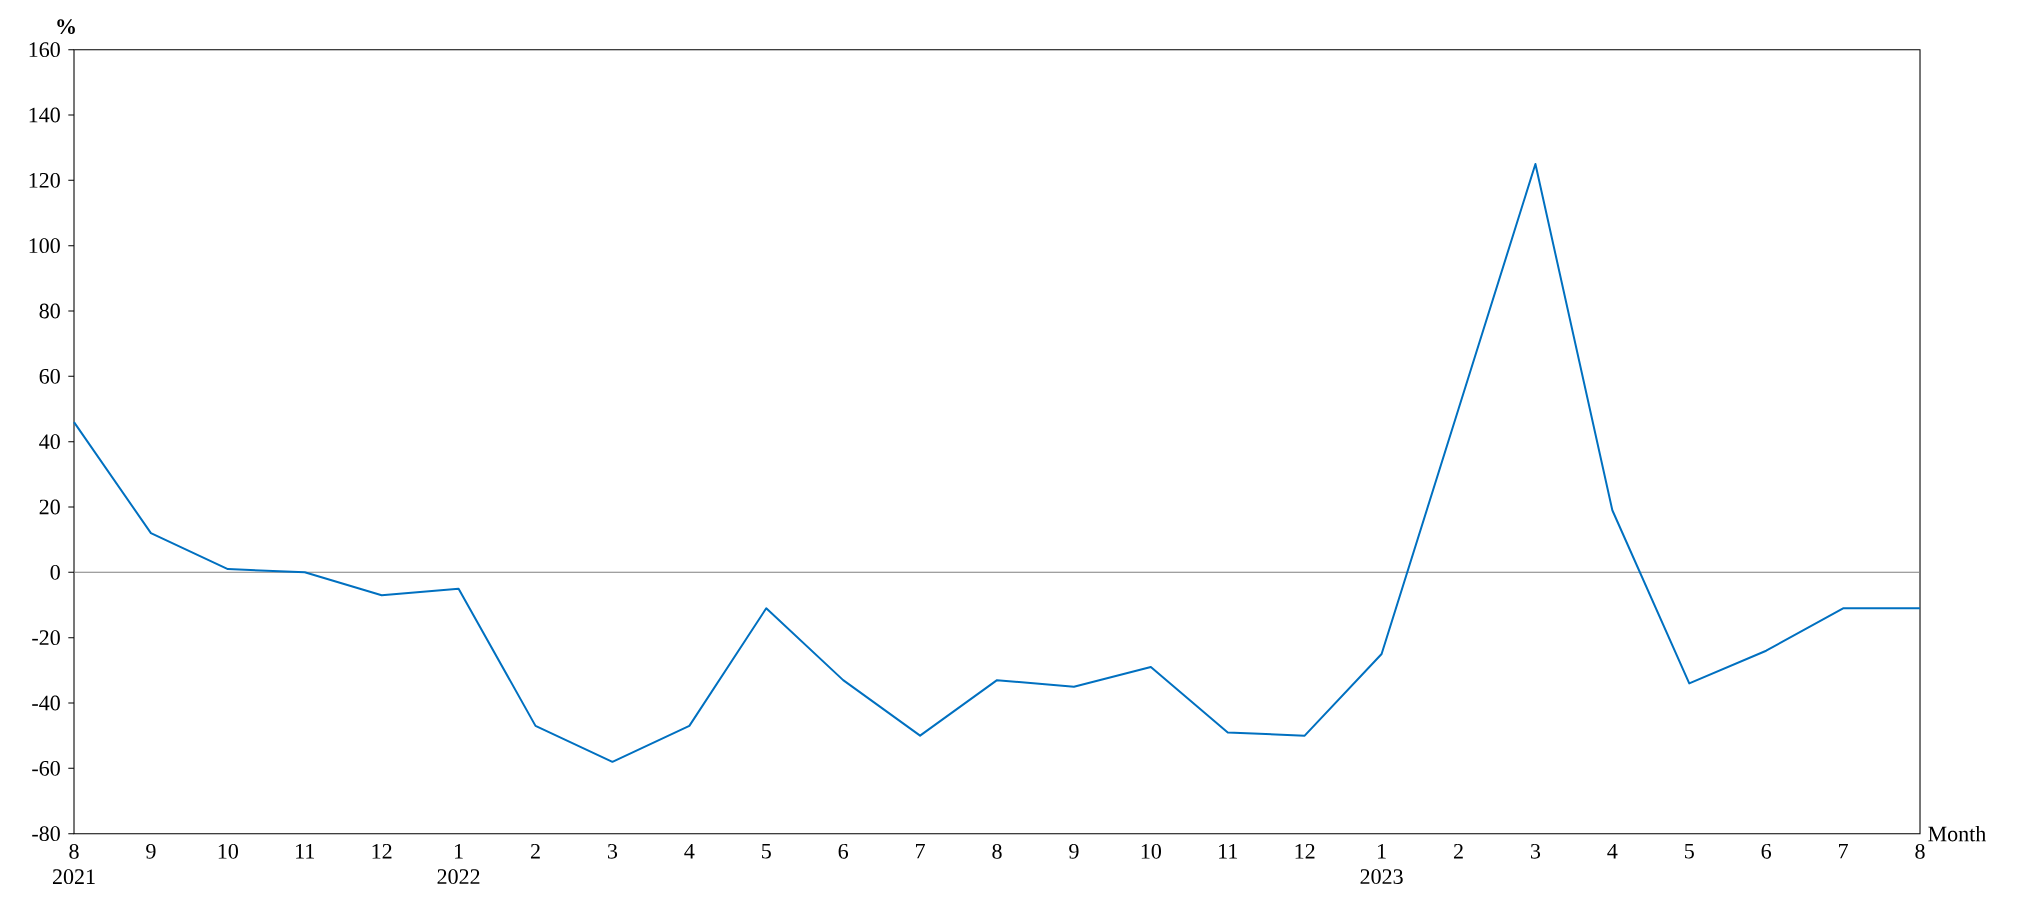 The image size is (2035, 915). I want to click on x-axis-title: Month, so click(1957, 833).